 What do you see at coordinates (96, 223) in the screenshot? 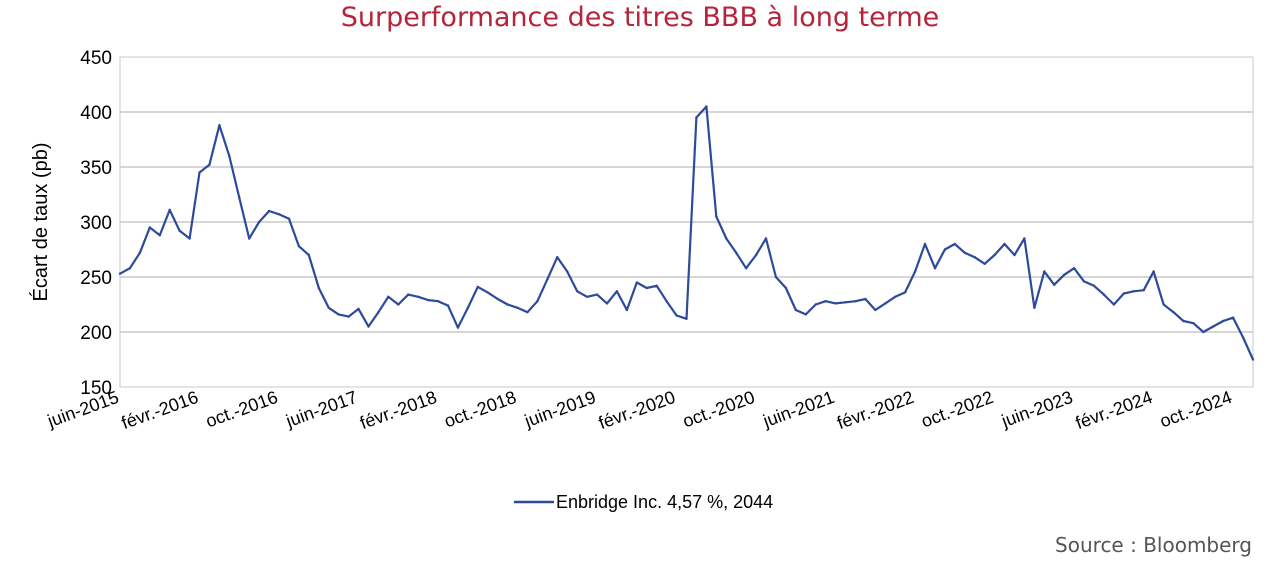
I see `y-tick-labels: 150 200 250 300 350 400 450` at bounding box center [96, 223].